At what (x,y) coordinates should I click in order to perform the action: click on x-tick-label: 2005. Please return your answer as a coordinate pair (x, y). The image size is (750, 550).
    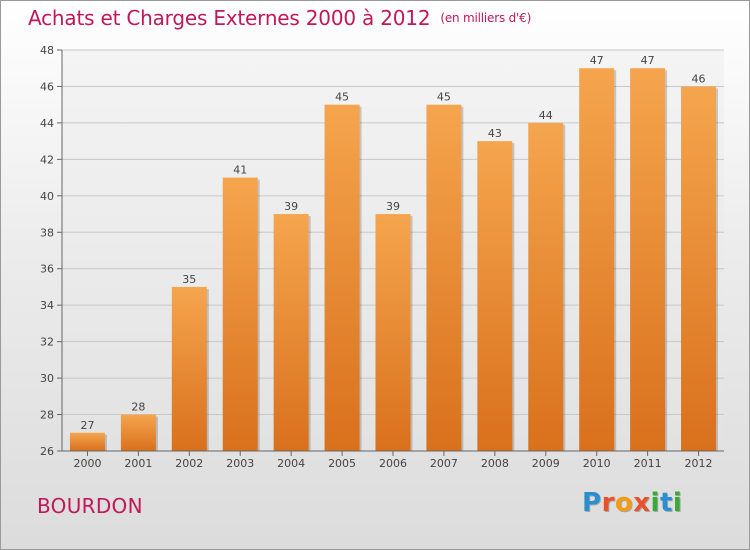
    Looking at the image, I should click on (342, 463).